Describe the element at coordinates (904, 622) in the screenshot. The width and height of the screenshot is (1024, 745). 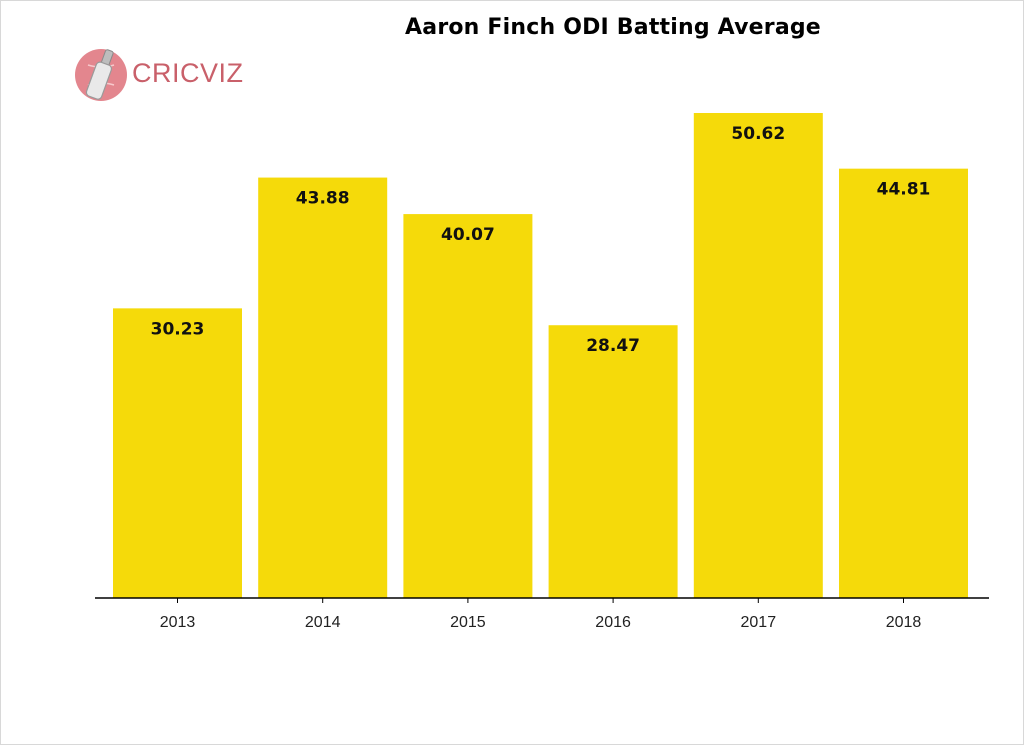
I see `x-tick-label-2018: 2018` at that location.